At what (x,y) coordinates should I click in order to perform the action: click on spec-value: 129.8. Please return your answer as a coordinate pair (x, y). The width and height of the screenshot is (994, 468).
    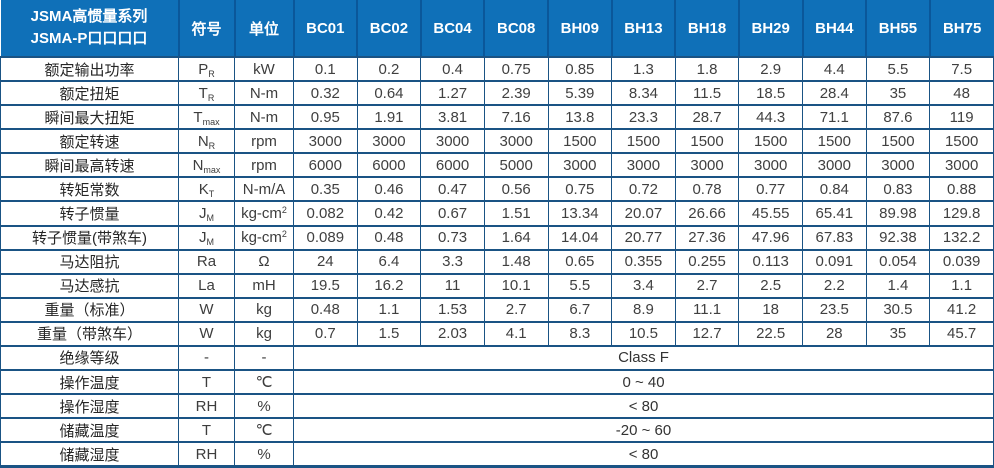
    Looking at the image, I should click on (961, 213).